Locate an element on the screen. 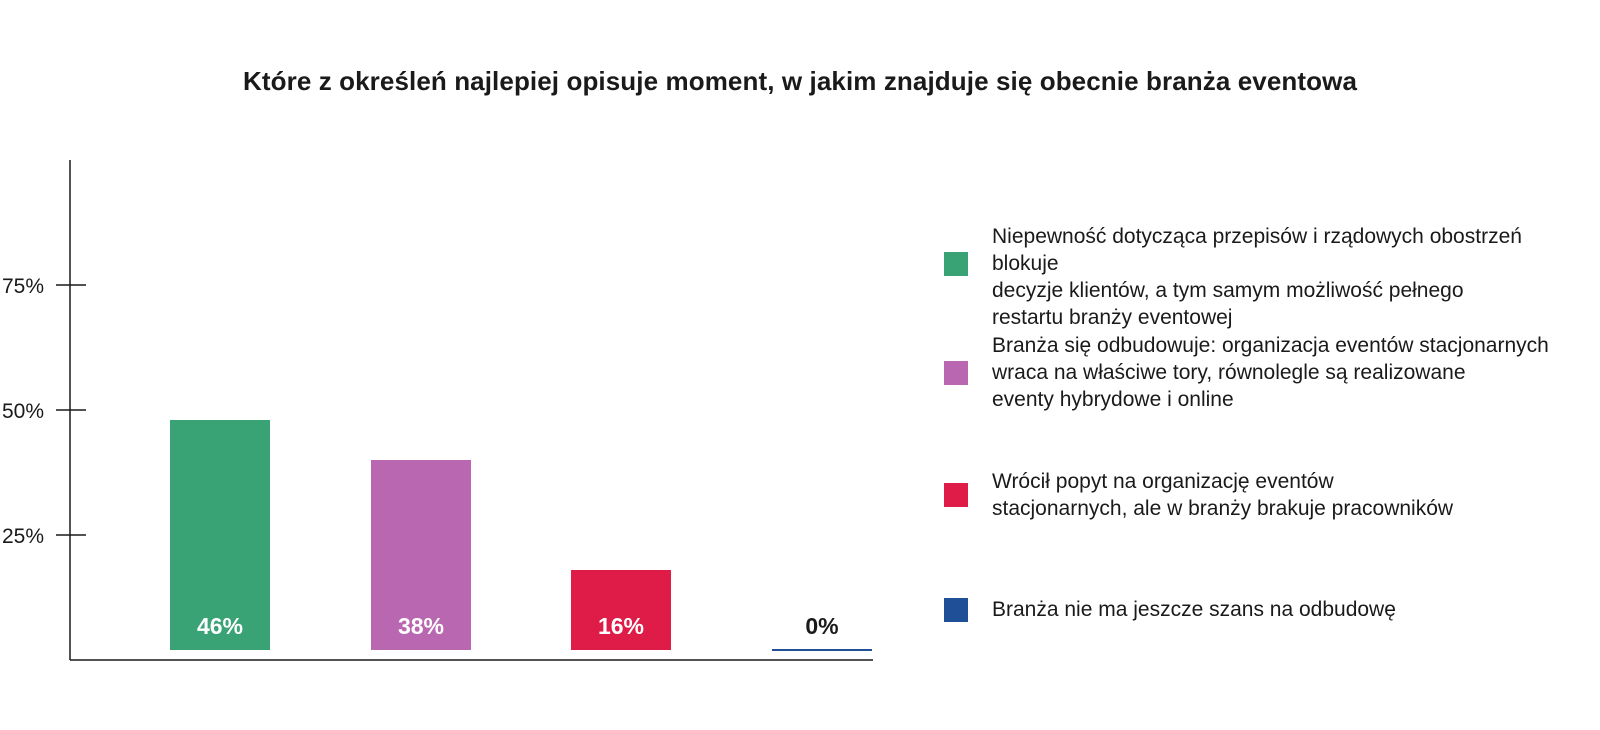  data-label: 16% is located at coordinates (621, 626).